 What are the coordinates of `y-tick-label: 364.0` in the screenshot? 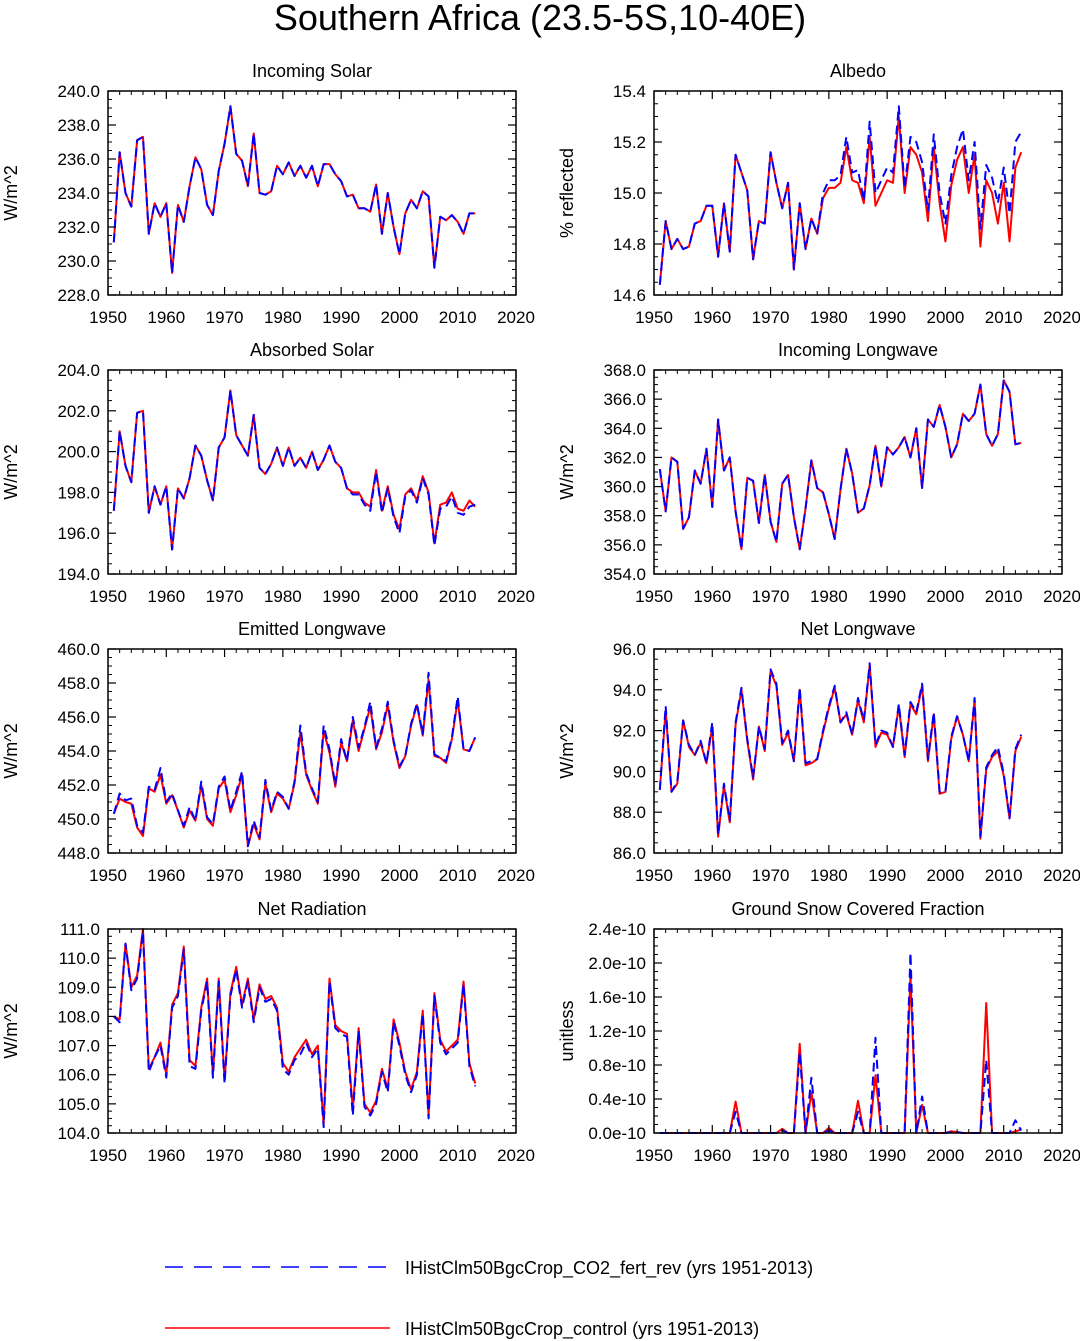 It's located at (624, 428).